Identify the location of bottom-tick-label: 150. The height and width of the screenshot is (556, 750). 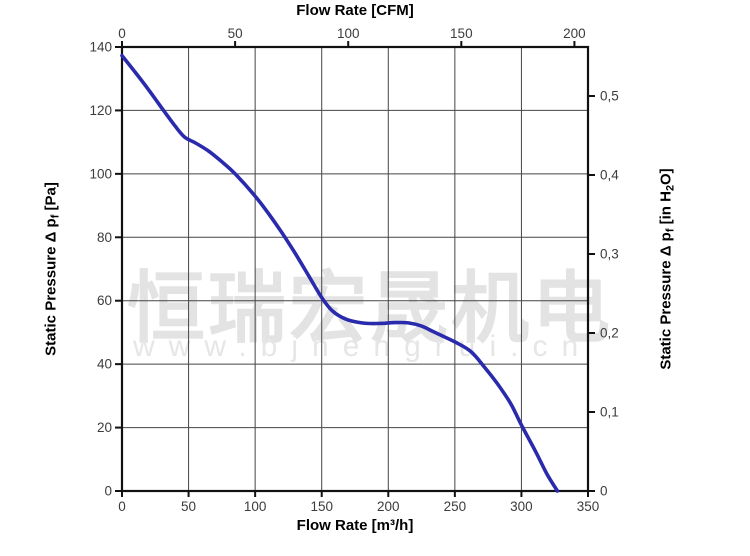
(321, 506).